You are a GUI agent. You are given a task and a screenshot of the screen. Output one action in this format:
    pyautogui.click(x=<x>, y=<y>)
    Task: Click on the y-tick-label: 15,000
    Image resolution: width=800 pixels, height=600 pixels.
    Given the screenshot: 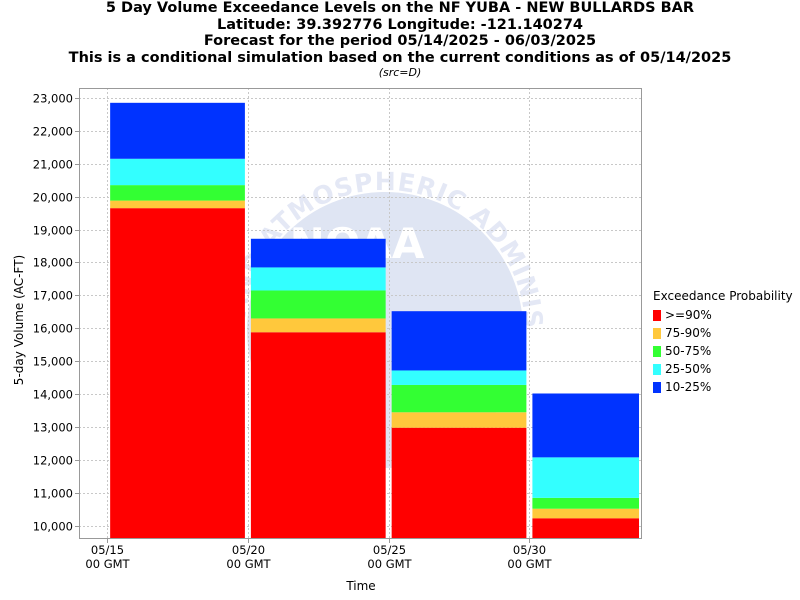 What is the action you would take?
    pyautogui.click(x=53, y=362)
    